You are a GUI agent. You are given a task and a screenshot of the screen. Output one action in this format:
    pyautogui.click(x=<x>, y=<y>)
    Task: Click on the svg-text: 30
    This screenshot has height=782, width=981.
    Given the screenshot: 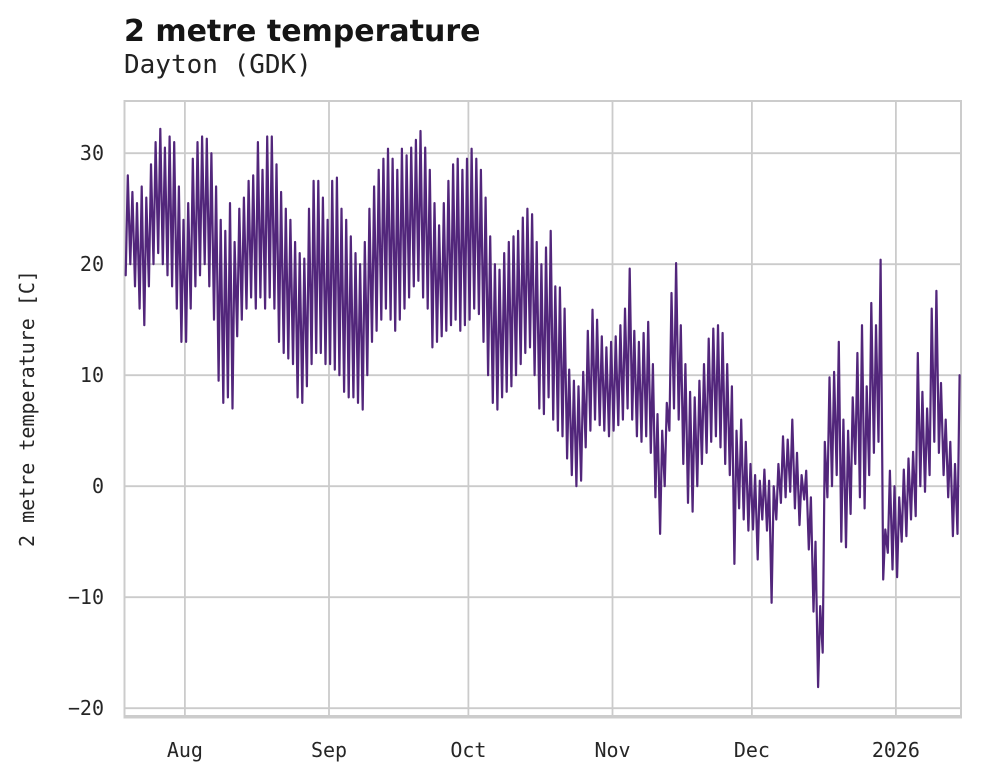 What is the action you would take?
    pyautogui.click(x=92, y=153)
    